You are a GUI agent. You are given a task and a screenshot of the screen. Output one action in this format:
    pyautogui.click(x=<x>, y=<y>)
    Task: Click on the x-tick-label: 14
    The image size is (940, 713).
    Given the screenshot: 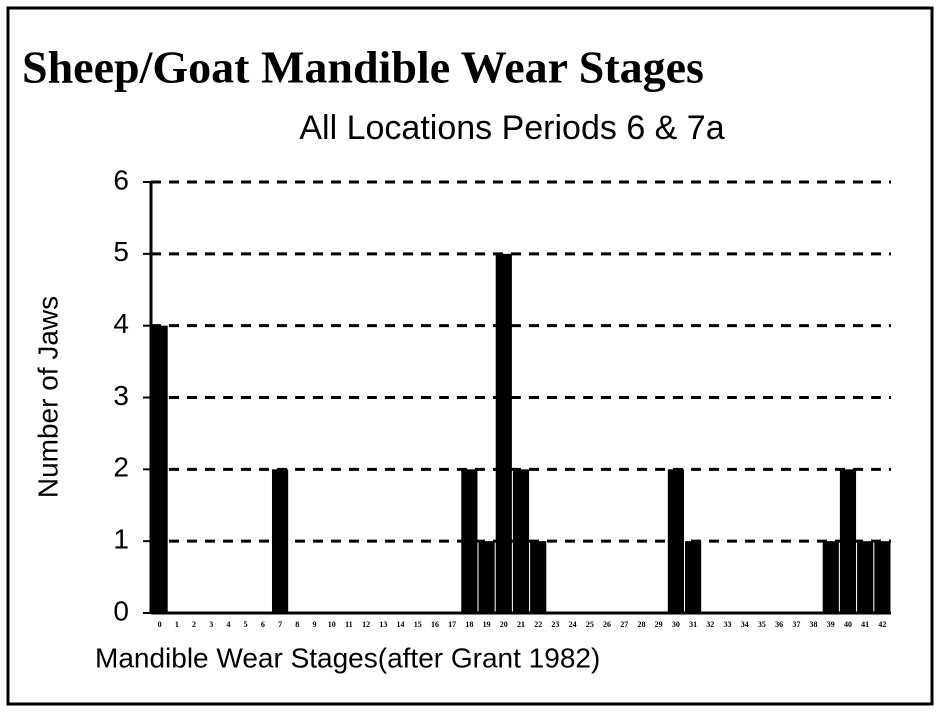 What is the action you would take?
    pyautogui.click(x=401, y=624)
    